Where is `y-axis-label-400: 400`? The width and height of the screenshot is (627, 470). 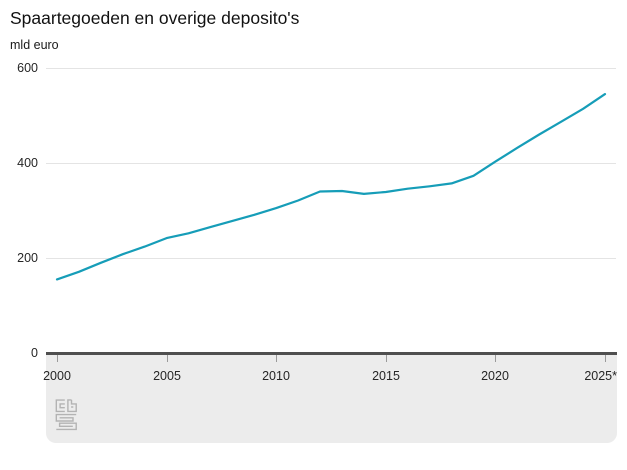 y-axis-label-400: 400 is located at coordinates (27, 163).